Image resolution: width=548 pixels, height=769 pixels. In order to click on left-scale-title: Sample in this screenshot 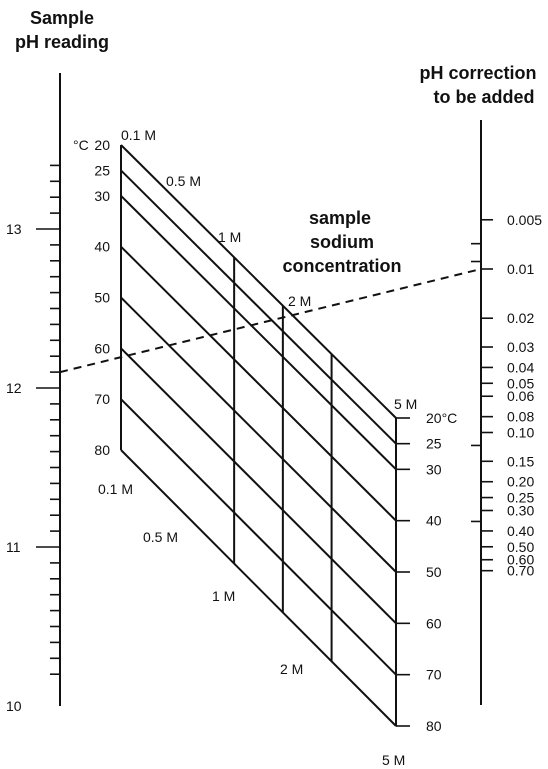, I will do `click(62, 18)`.